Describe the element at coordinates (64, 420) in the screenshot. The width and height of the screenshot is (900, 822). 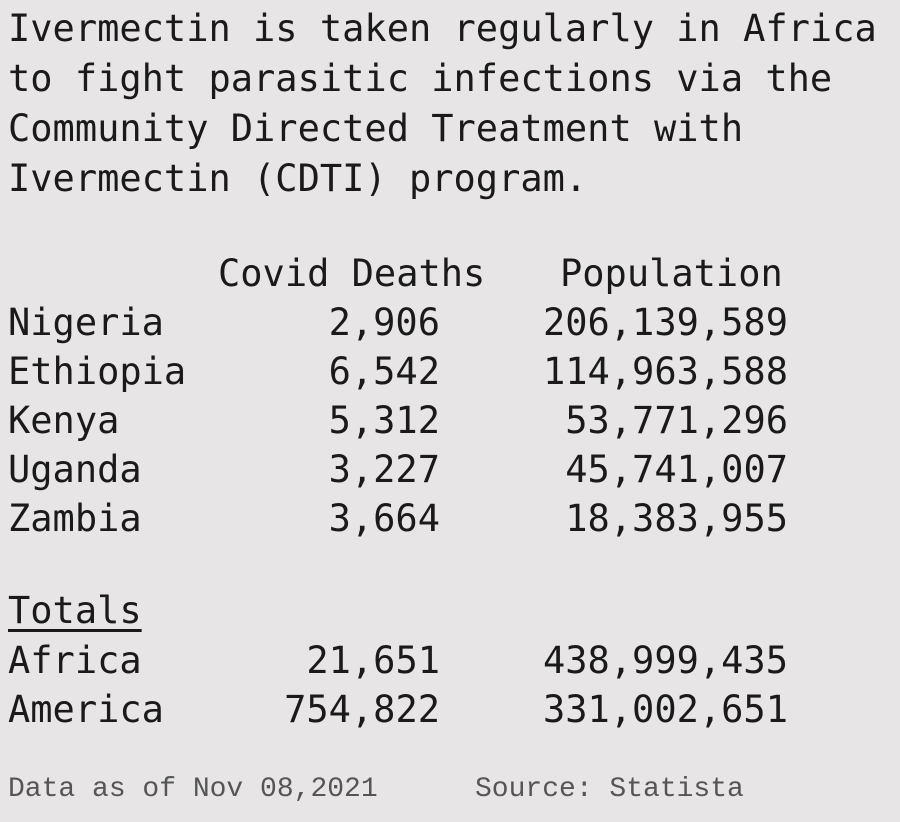
I see `row-label: Kenya` at that location.